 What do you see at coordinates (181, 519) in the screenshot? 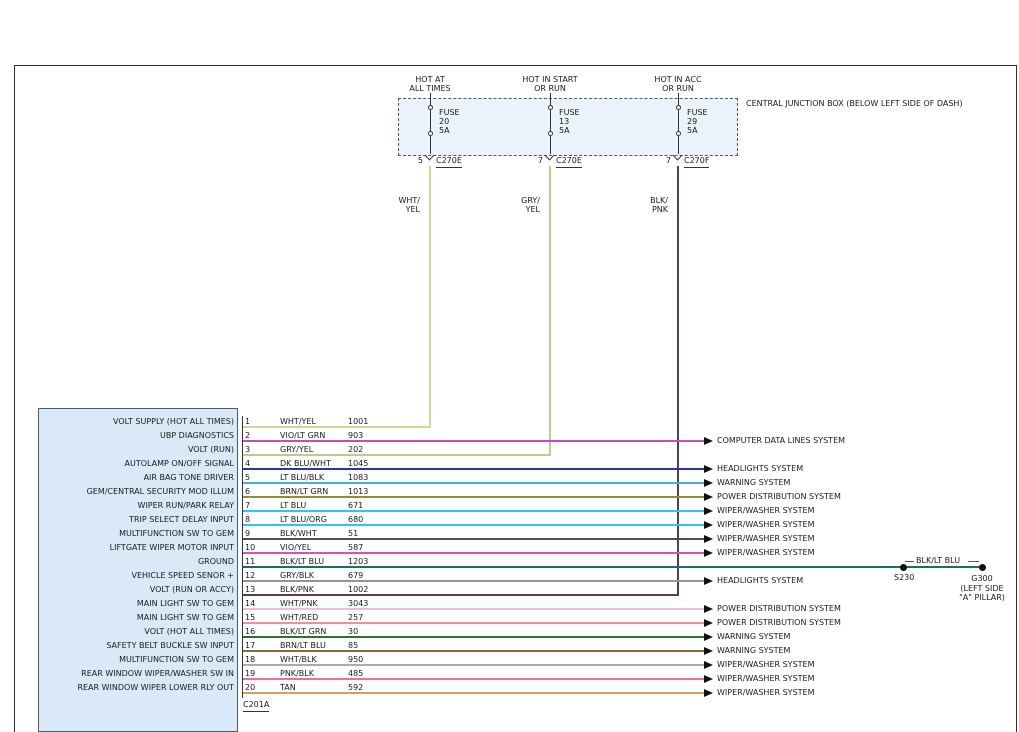
I see `pin-function-label: TRIP SELECT DELAY INPUT` at bounding box center [181, 519].